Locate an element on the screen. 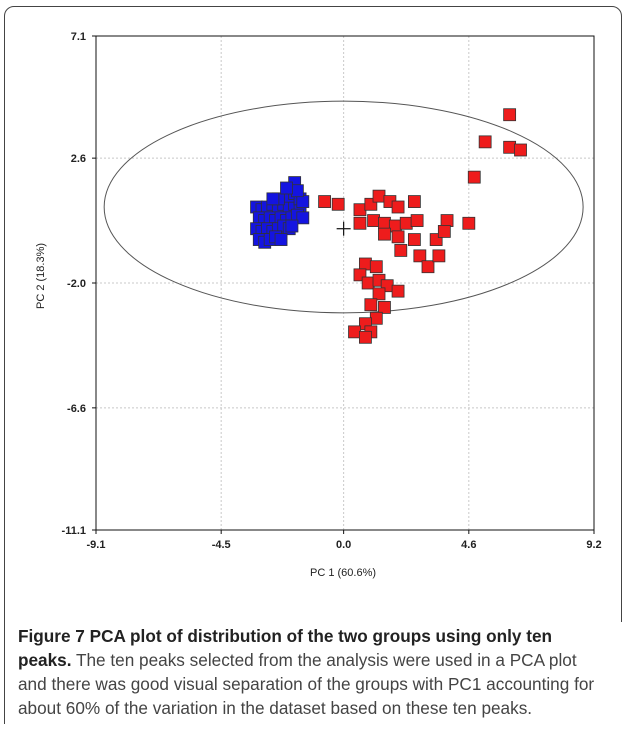 The image size is (629, 733). x-tick-label: 0.0 is located at coordinates (343, 545).